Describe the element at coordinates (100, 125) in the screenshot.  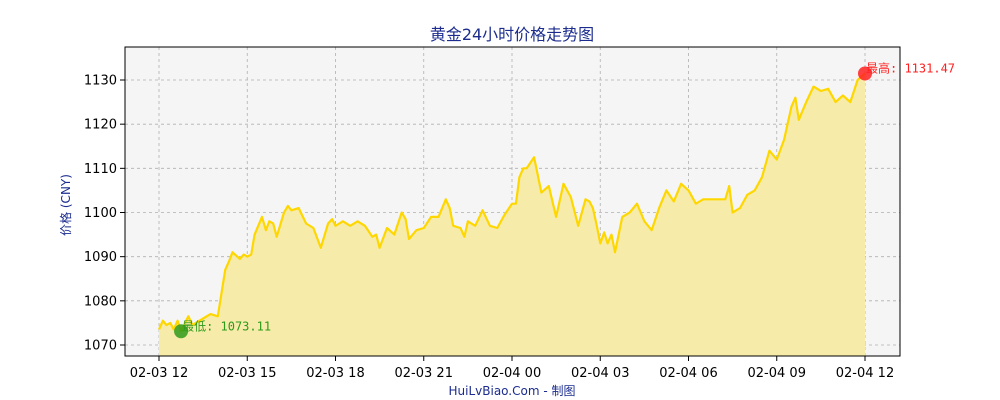
I see `y-tick-label: 1120` at that location.